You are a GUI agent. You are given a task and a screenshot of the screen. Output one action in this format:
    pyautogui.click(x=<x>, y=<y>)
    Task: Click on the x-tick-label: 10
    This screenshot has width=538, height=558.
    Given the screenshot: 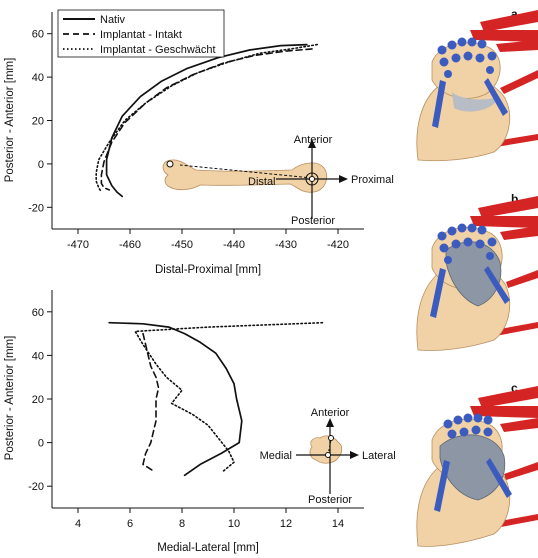 What is the action you would take?
    pyautogui.click(x=234, y=524)
    